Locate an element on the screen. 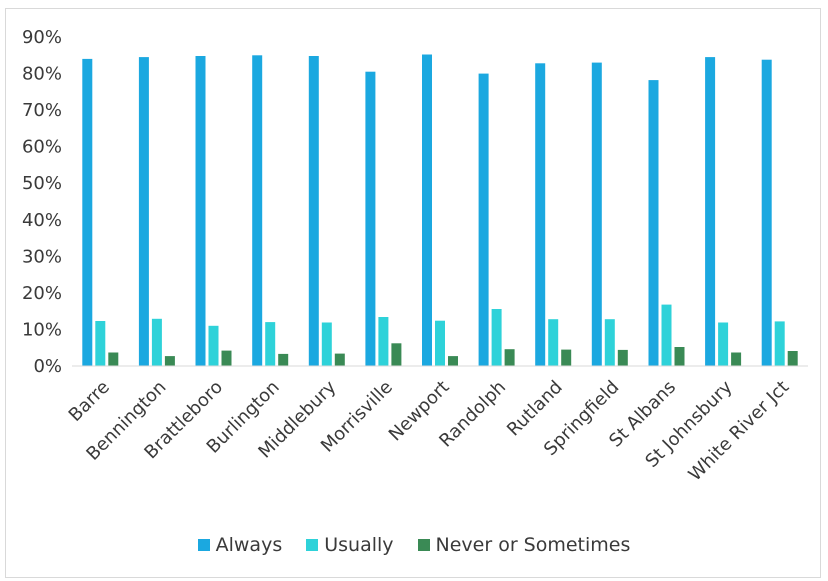  y-tick-label: 30% is located at coordinates (42, 256).